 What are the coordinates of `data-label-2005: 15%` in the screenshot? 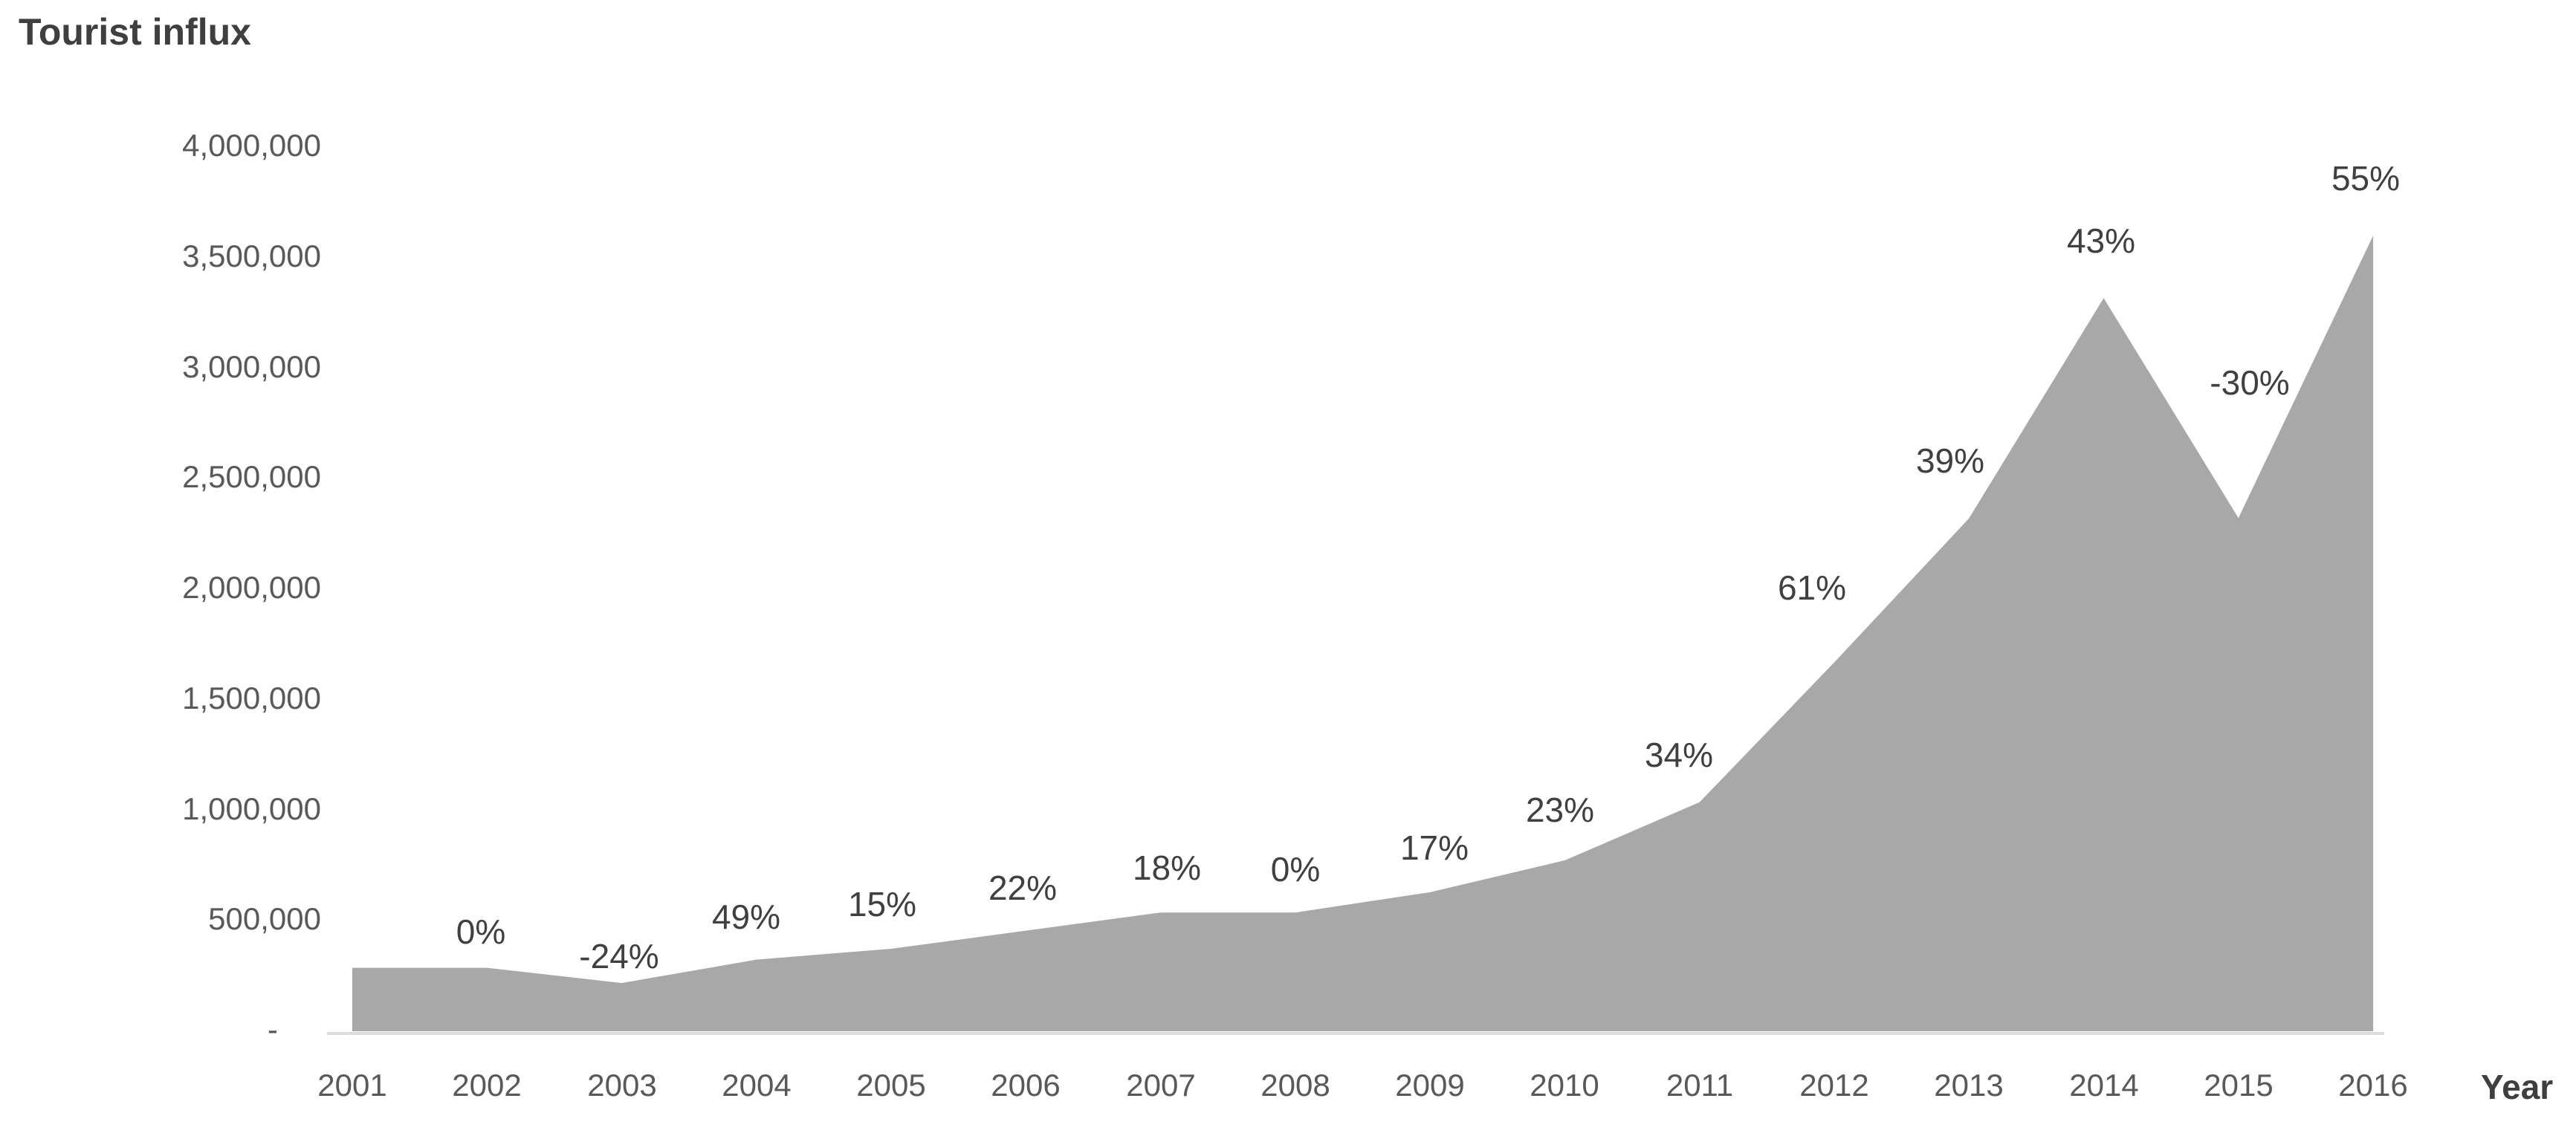 It's located at (882, 904).